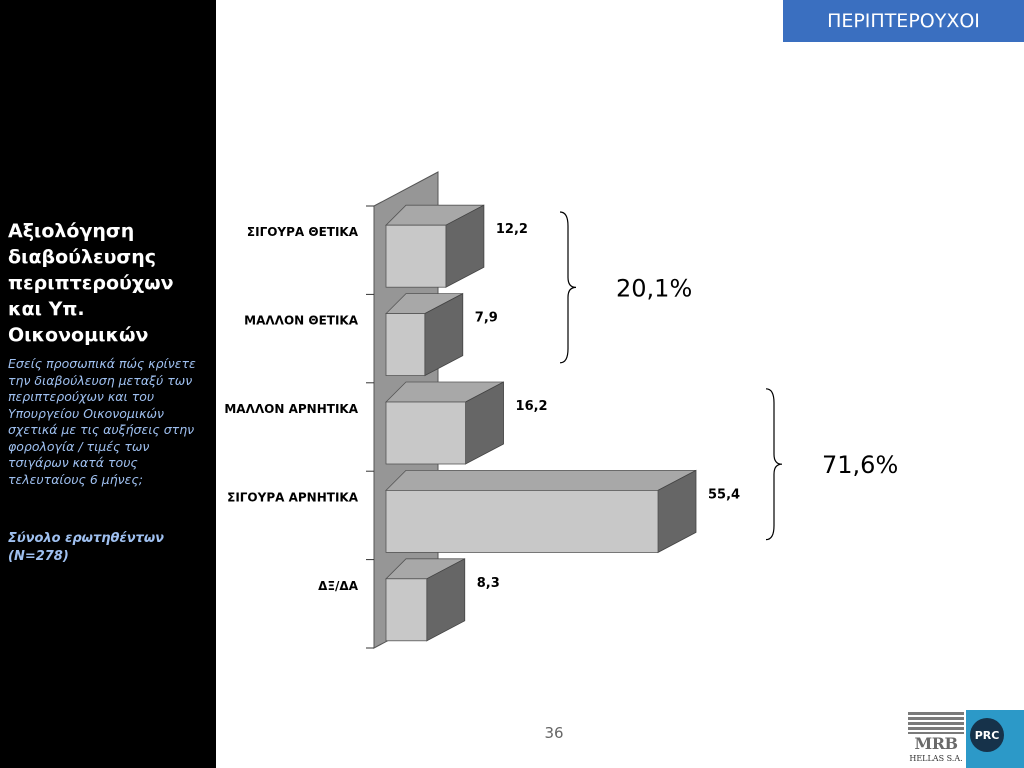  What do you see at coordinates (860, 465) in the screenshot?
I see `chart-group-label: 71,6%` at bounding box center [860, 465].